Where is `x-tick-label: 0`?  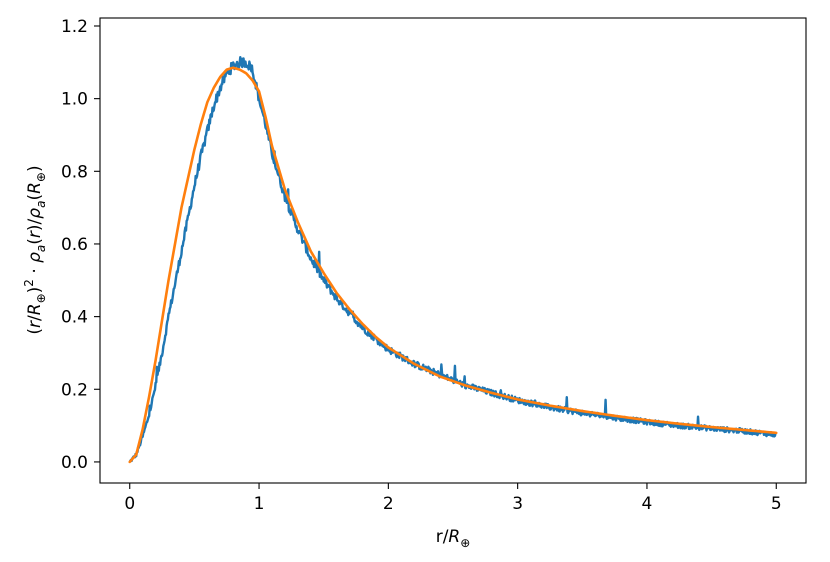 x-tick-label: 0 is located at coordinates (129, 504).